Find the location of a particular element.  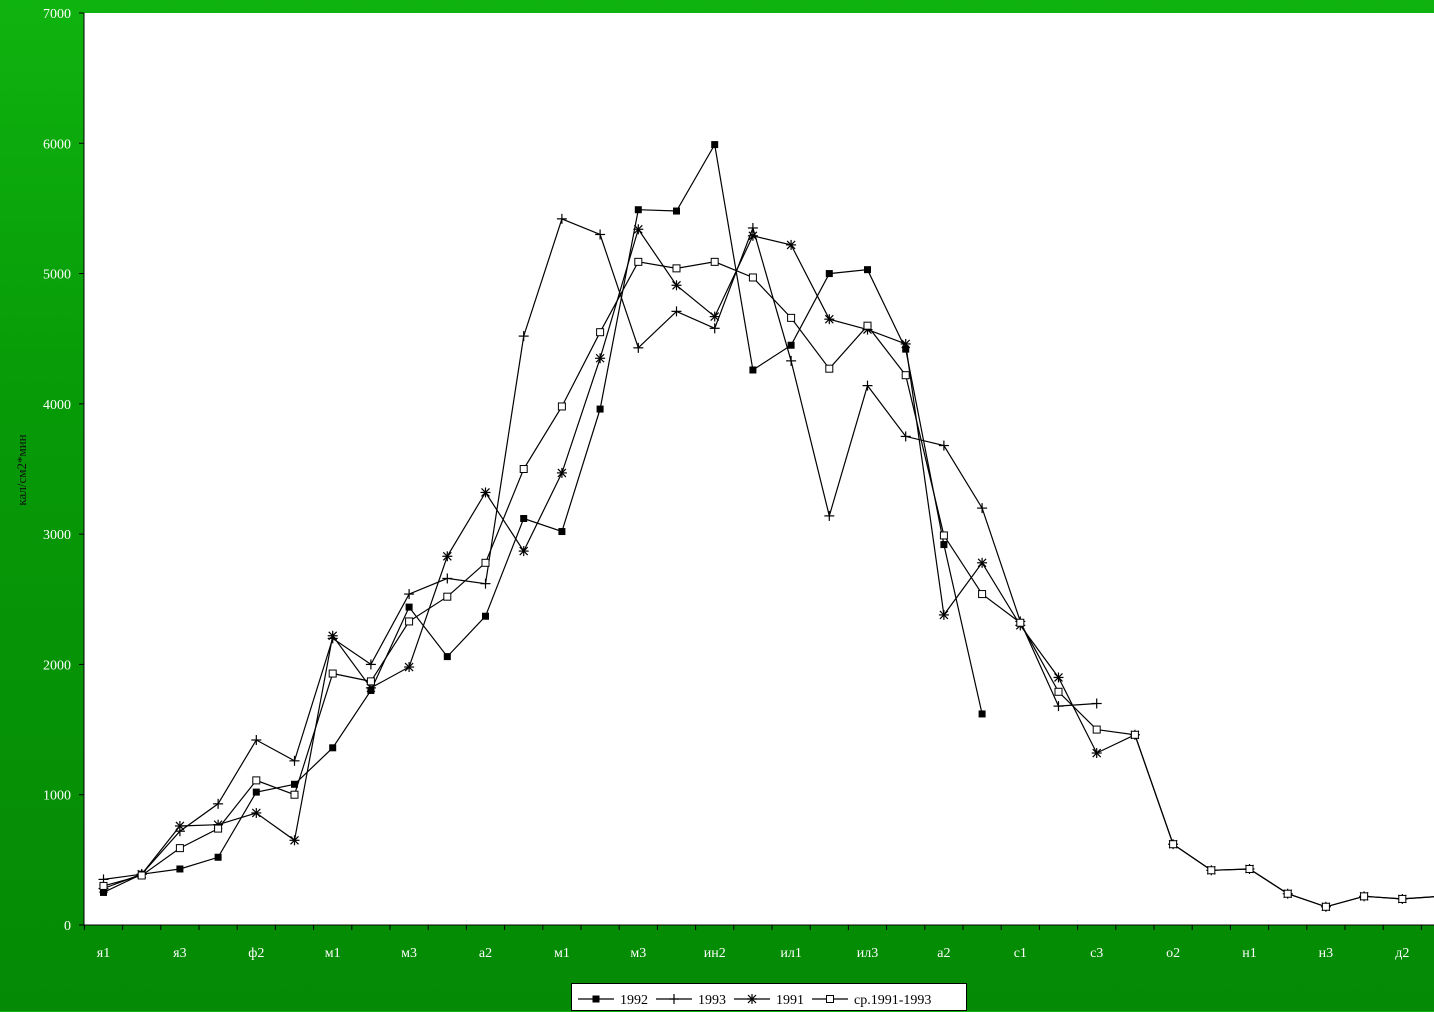

y-tick-label: 5000 is located at coordinates (57, 275).